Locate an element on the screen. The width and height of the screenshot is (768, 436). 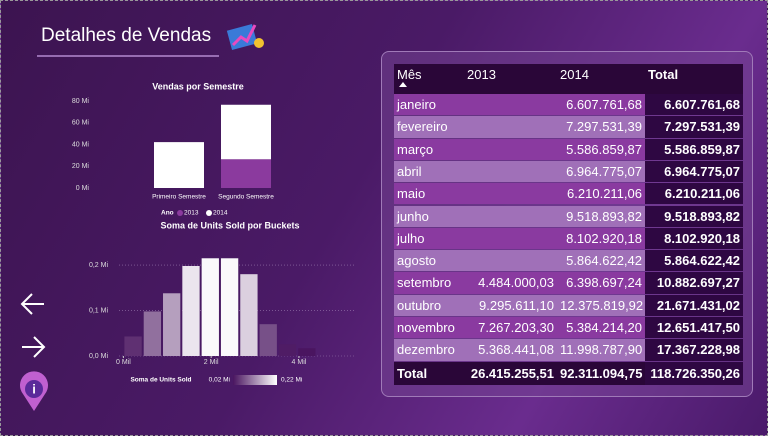
cell: 7.267.203,30 is located at coordinates (510, 328).